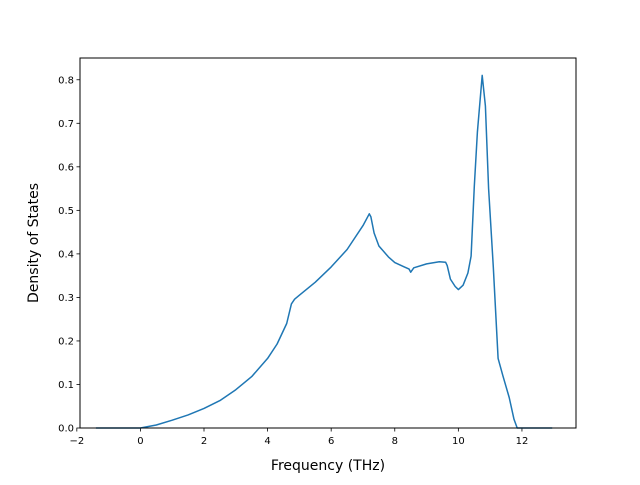  Describe the element at coordinates (66, 298) in the screenshot. I see `y-tick-label: 0.3` at that location.